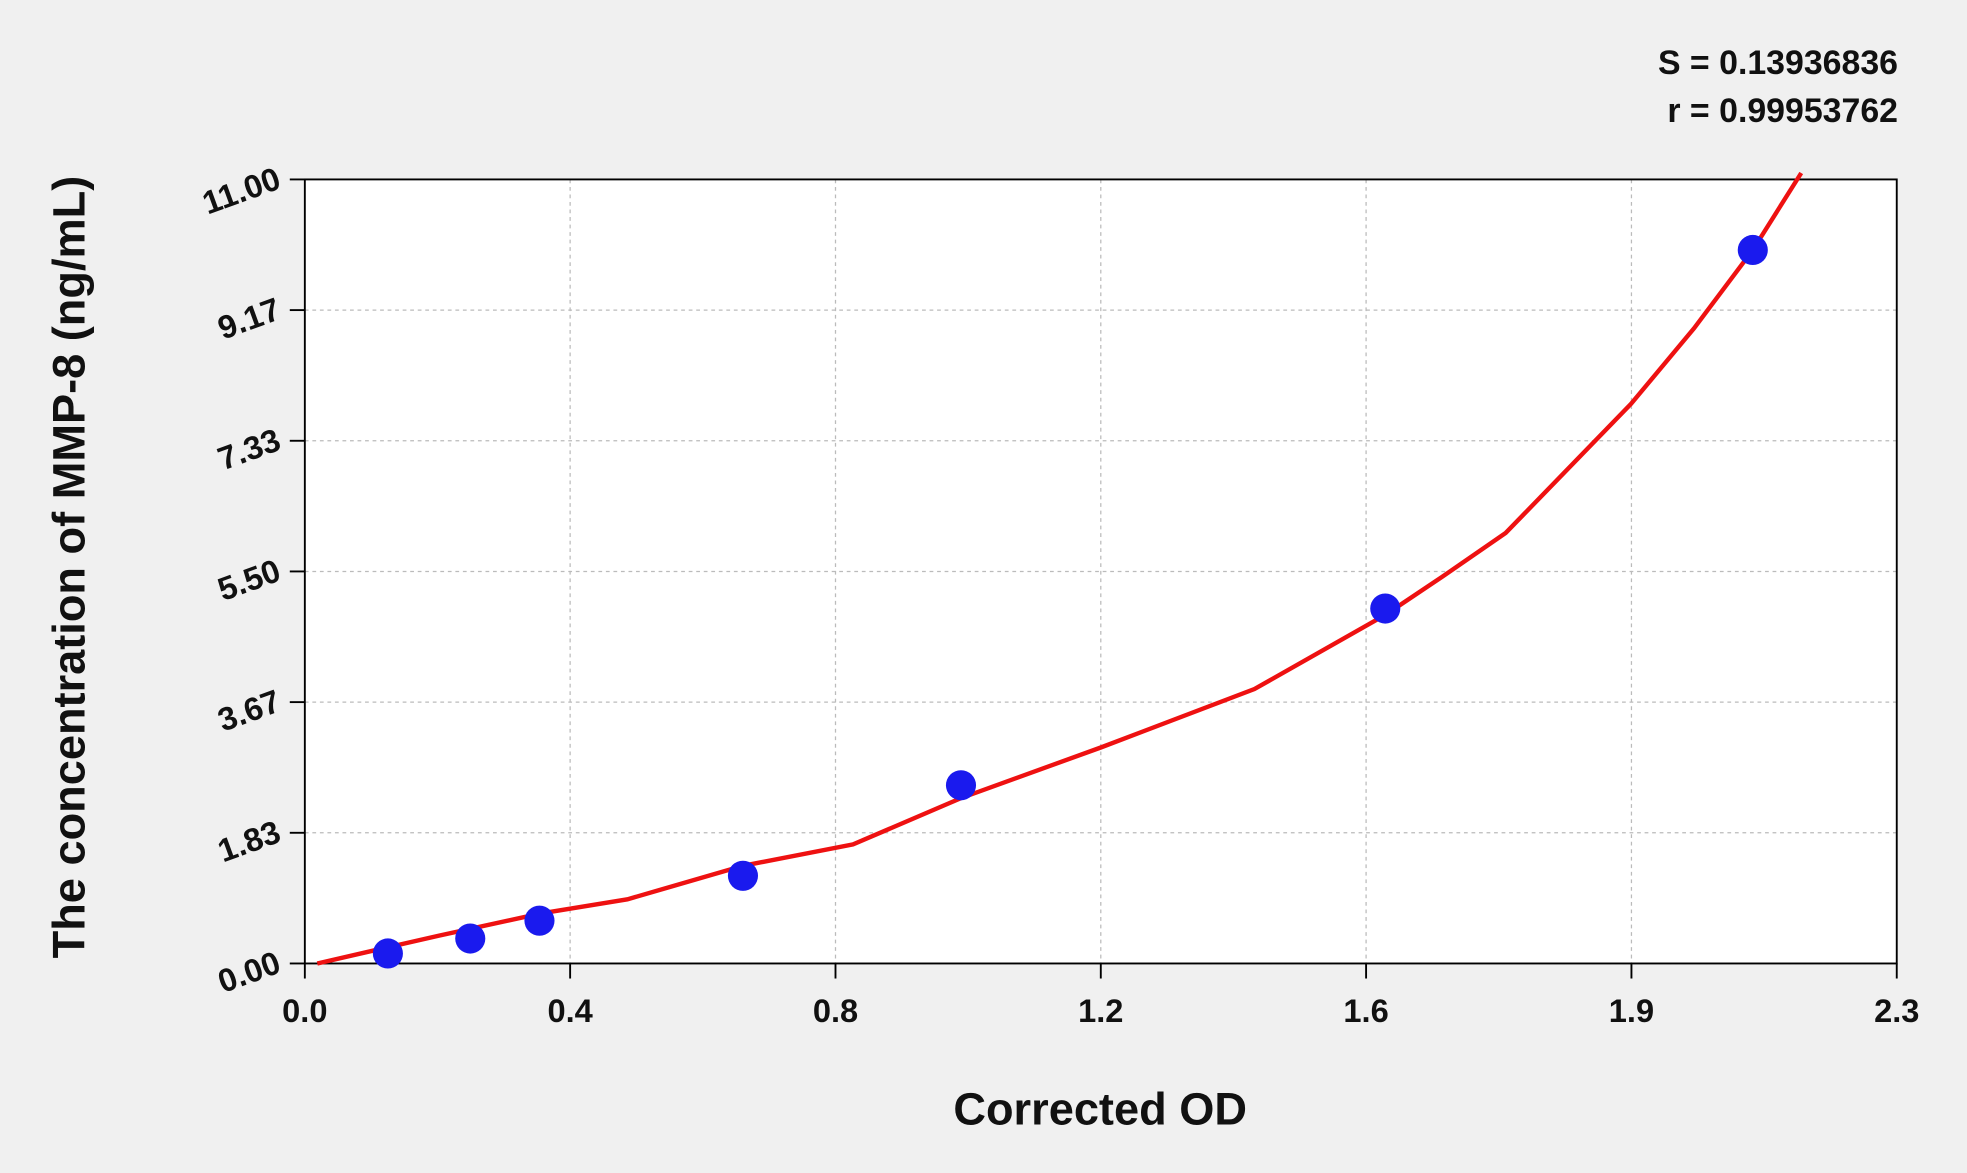 The width and height of the screenshot is (1967, 1173). I want to click on x-axis-title: Corrected OD, so click(1100, 1109).